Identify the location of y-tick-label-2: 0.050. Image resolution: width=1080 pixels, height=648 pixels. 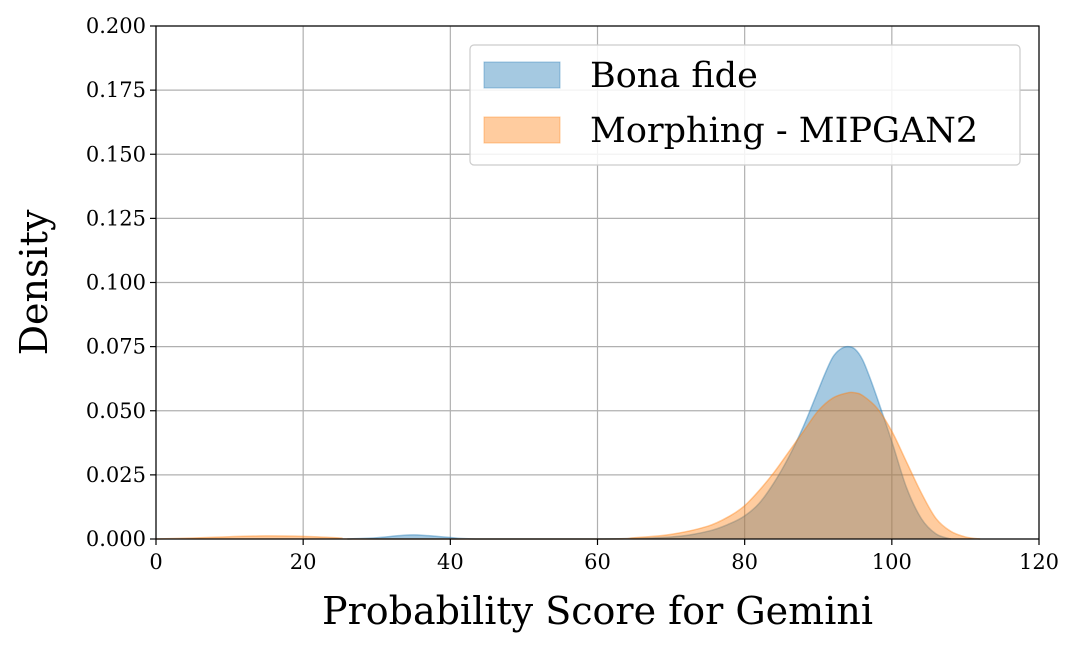
(116, 411).